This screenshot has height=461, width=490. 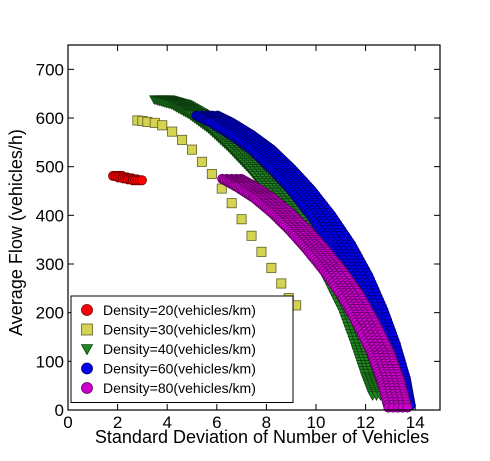 What do you see at coordinates (216, 422) in the screenshot?
I see `x-tick-label: 6` at bounding box center [216, 422].